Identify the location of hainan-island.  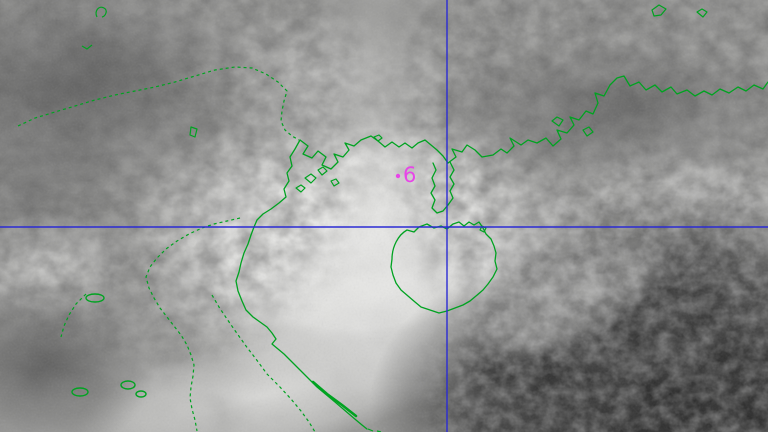
(444, 267).